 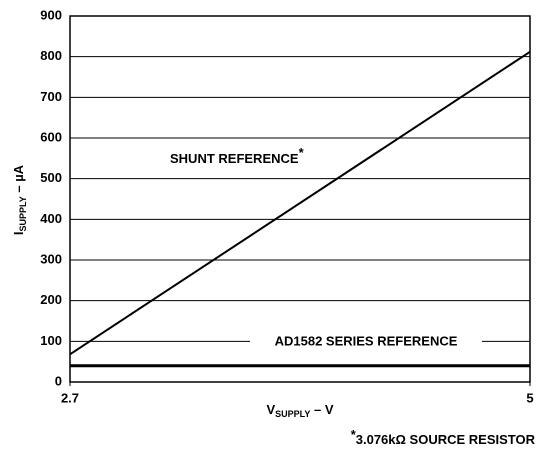 What do you see at coordinates (271, 409) in the screenshot?
I see `x-label-symbol: V` at bounding box center [271, 409].